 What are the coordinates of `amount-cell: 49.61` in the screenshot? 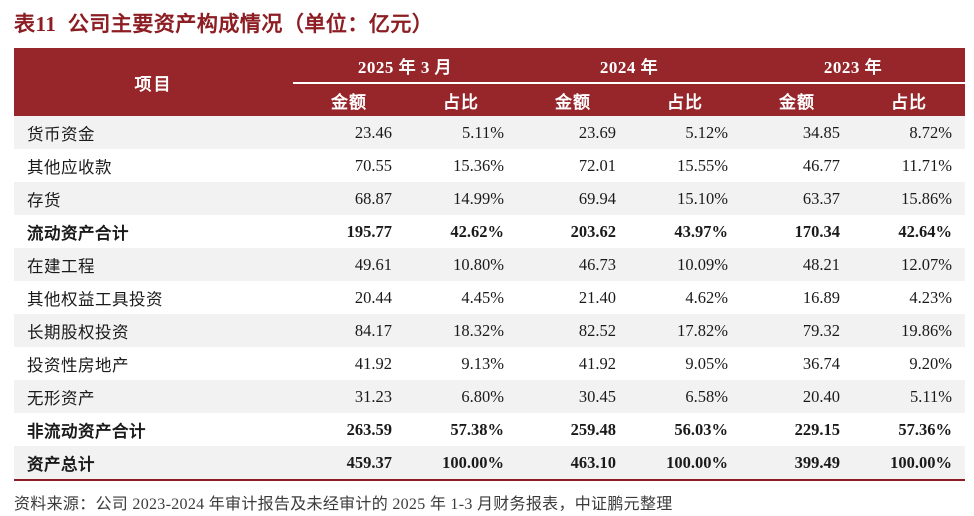 It's located at (373, 264).